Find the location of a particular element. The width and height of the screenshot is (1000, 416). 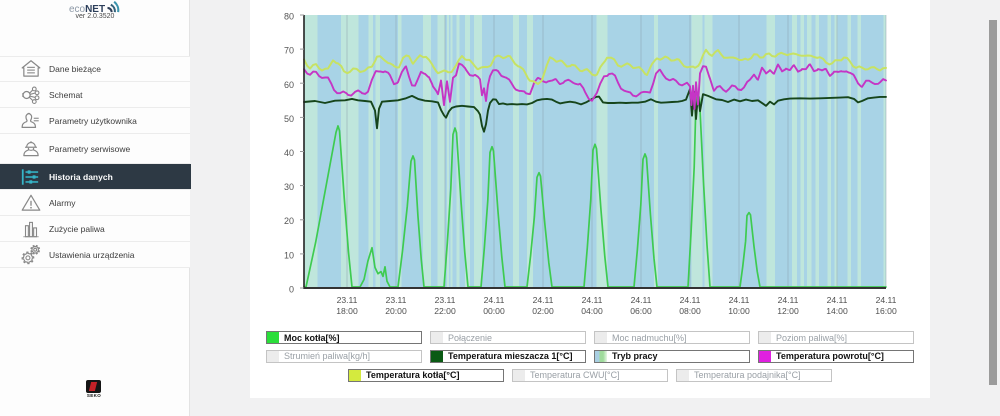

svg-text: 00:00 is located at coordinates (494, 311).